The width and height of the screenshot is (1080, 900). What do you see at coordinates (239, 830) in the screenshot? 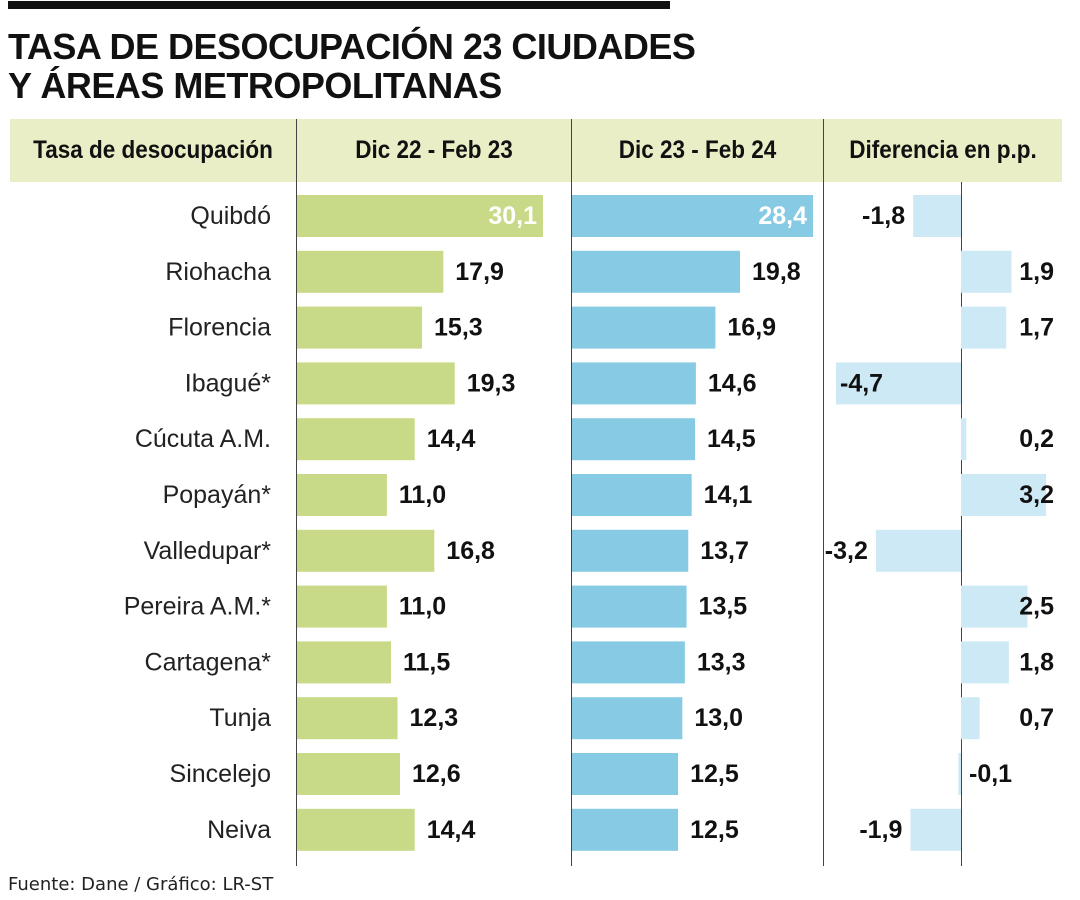
I see `city-label: Neiva` at bounding box center [239, 830].